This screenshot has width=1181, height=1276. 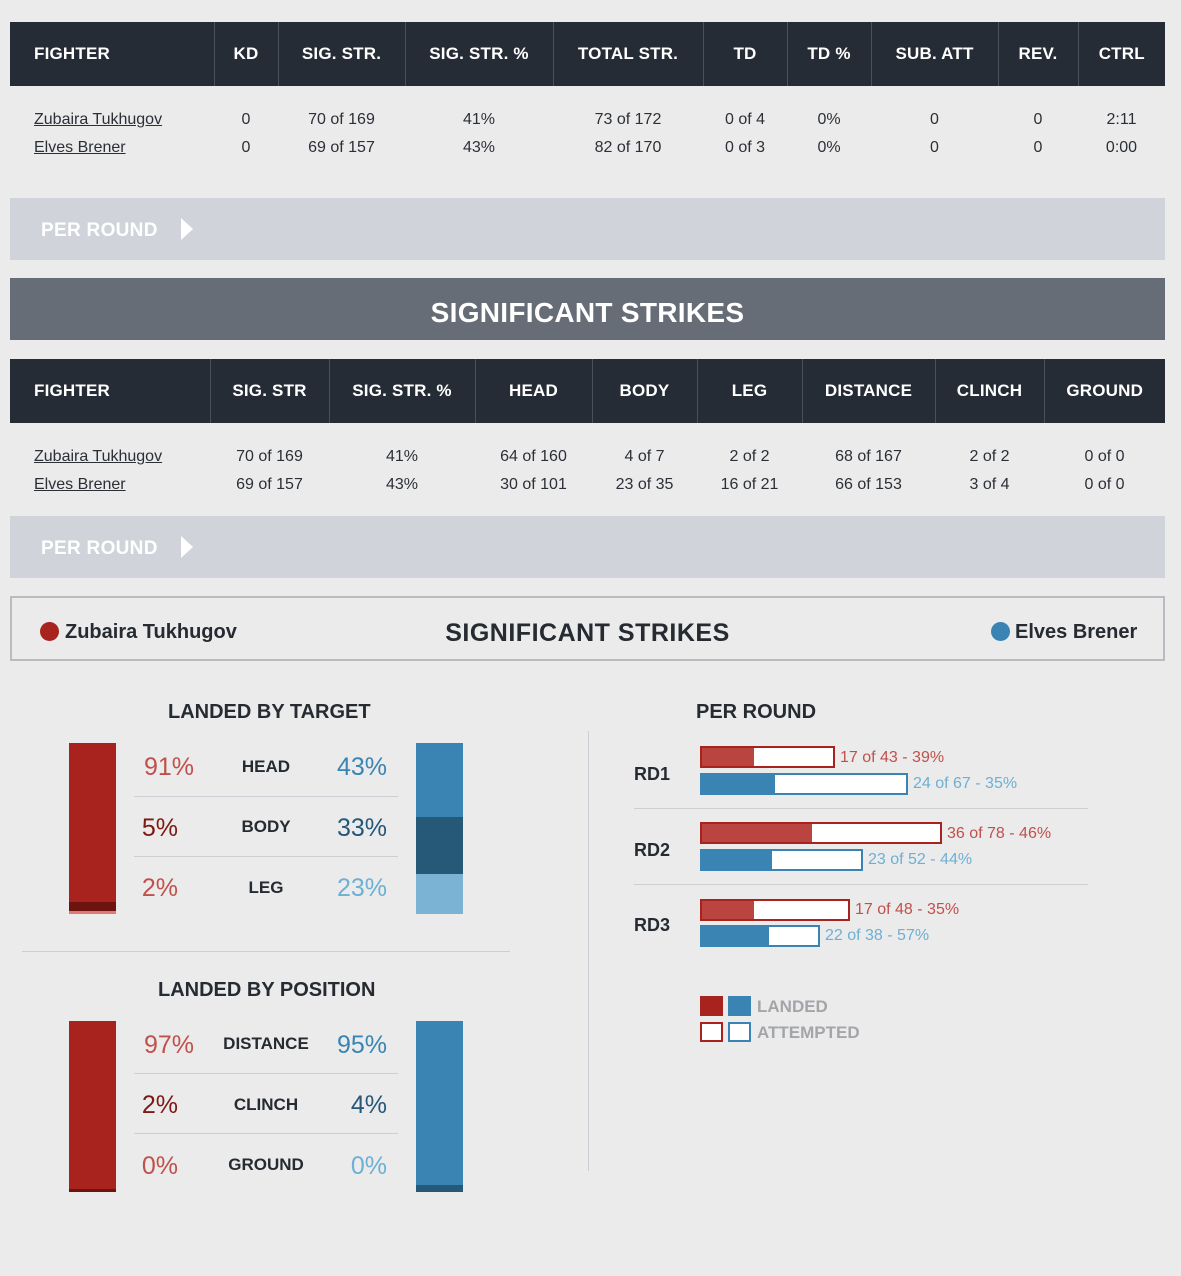 I want to click on cell: 73 of 172, so click(x=628, y=119).